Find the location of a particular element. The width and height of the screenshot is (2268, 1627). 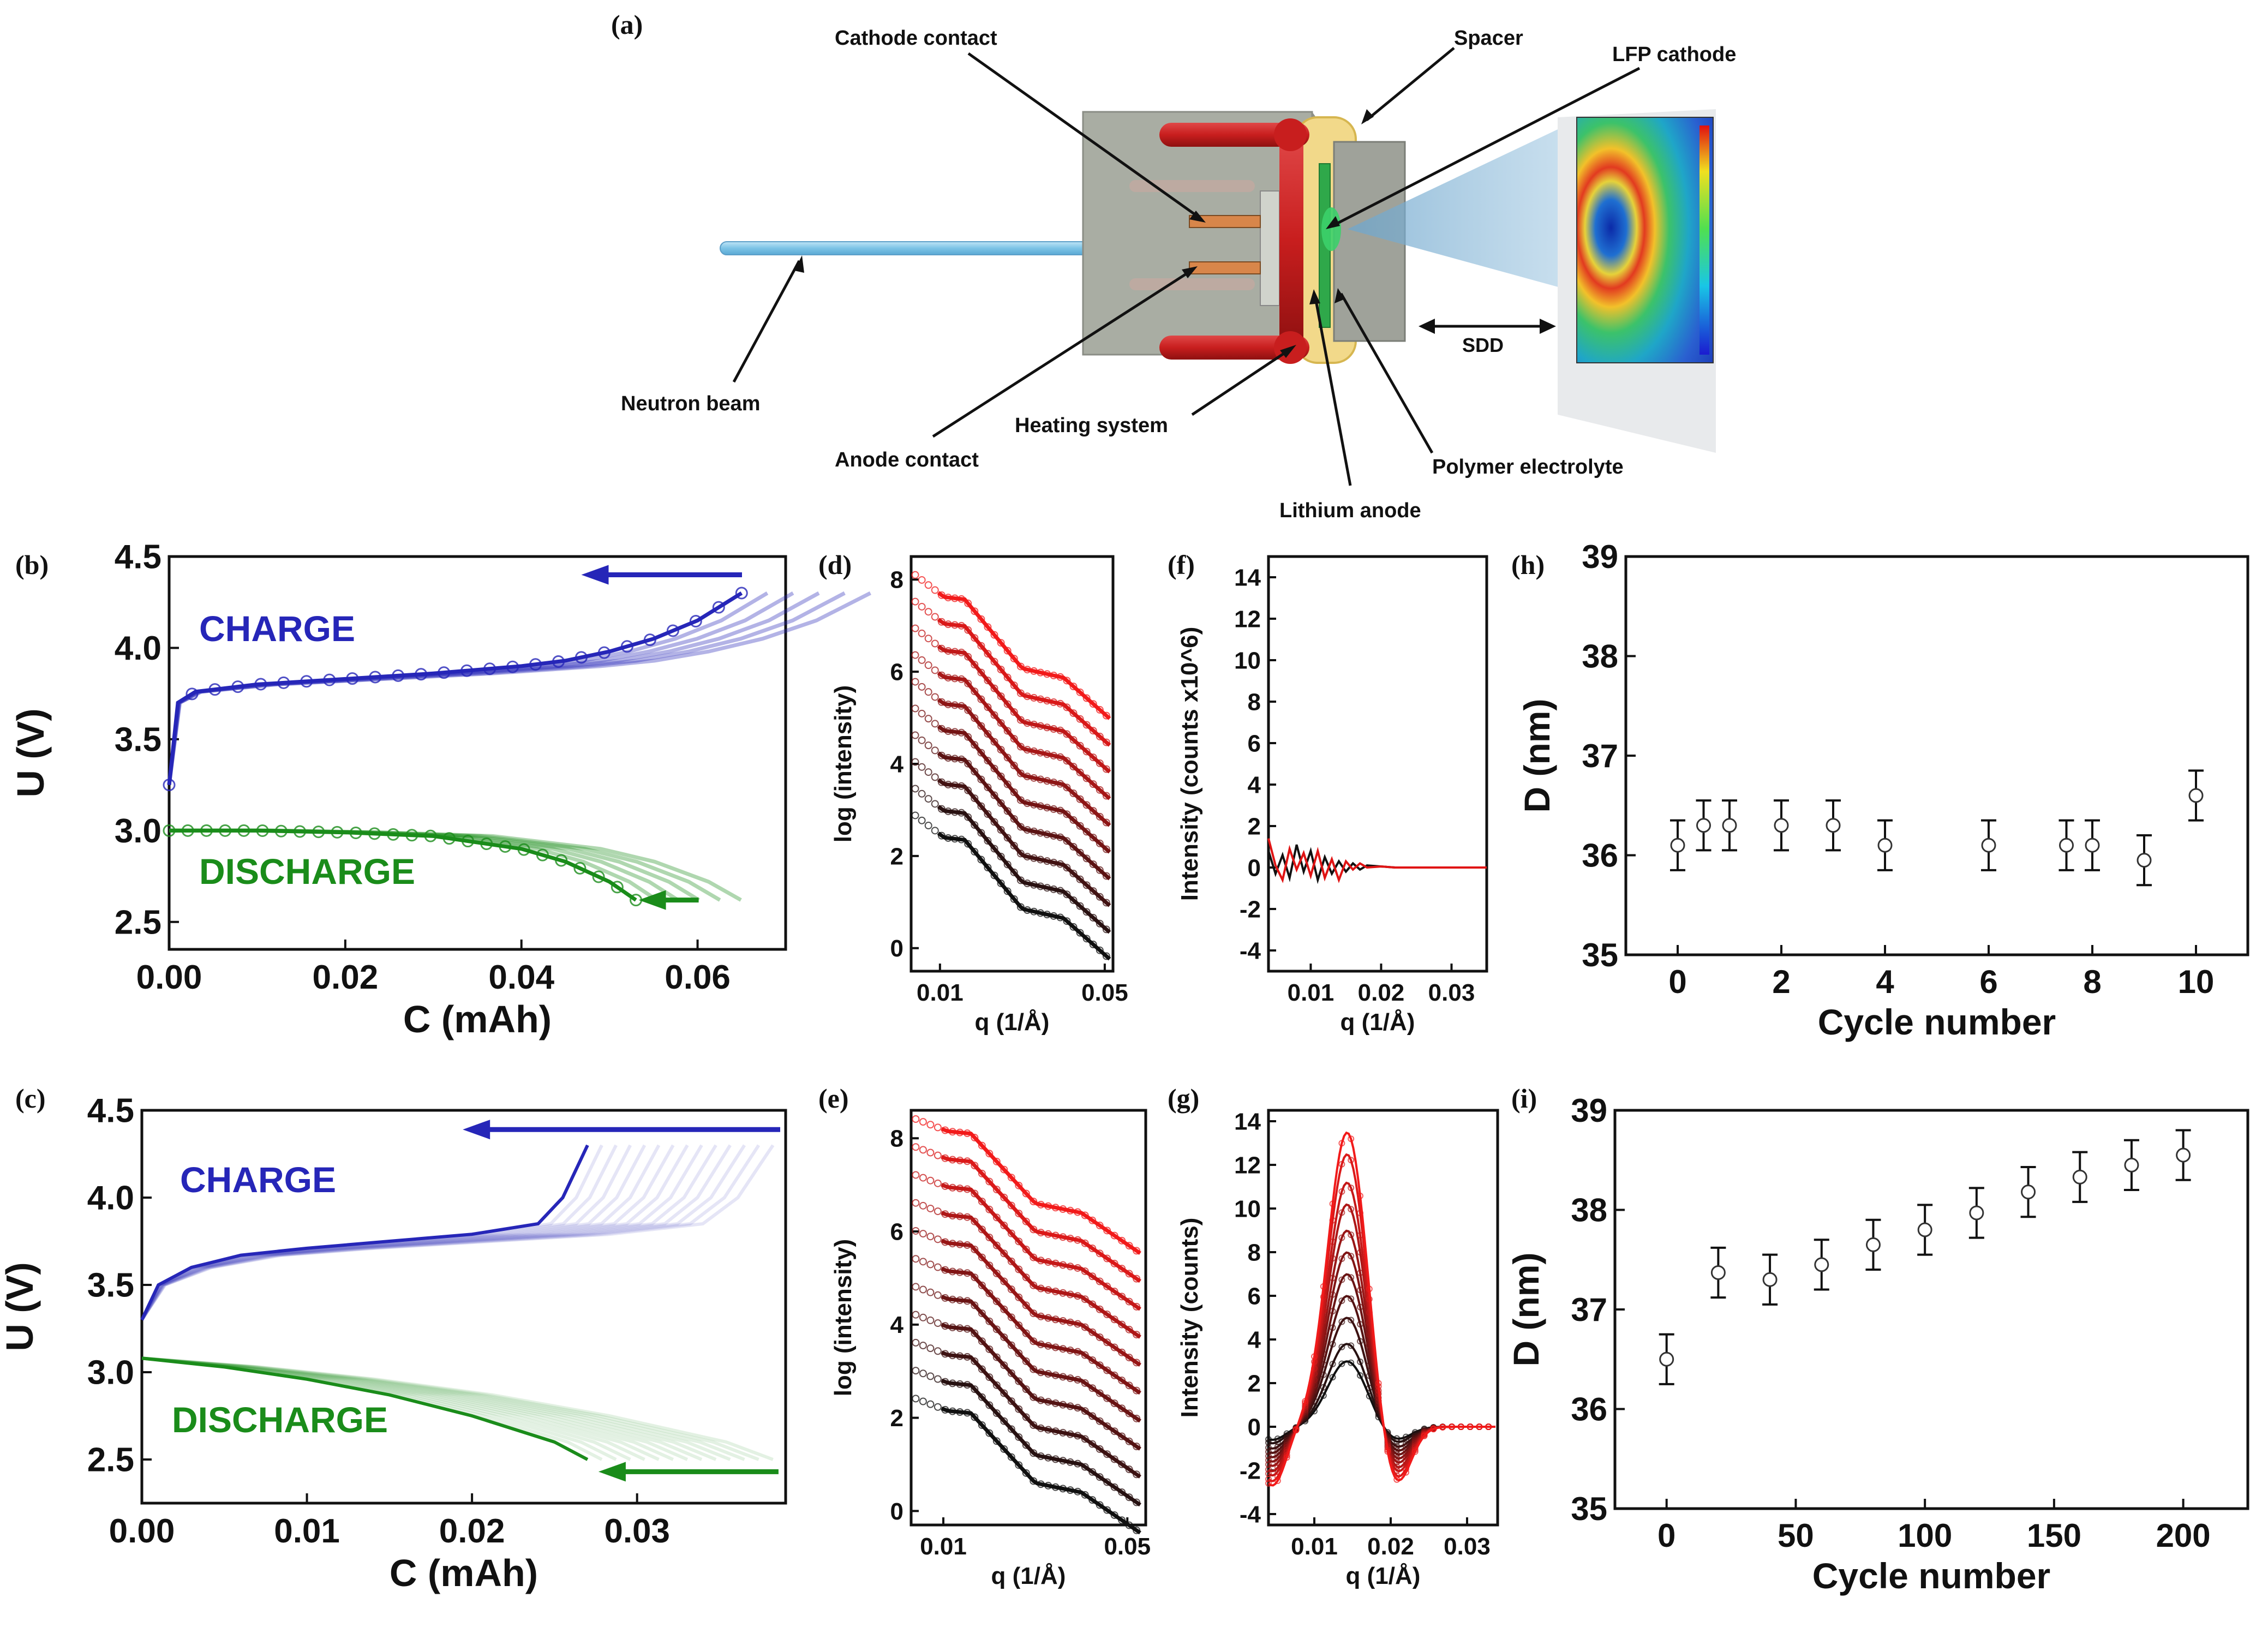

x-tick-label: 100 is located at coordinates (1925, 1536).